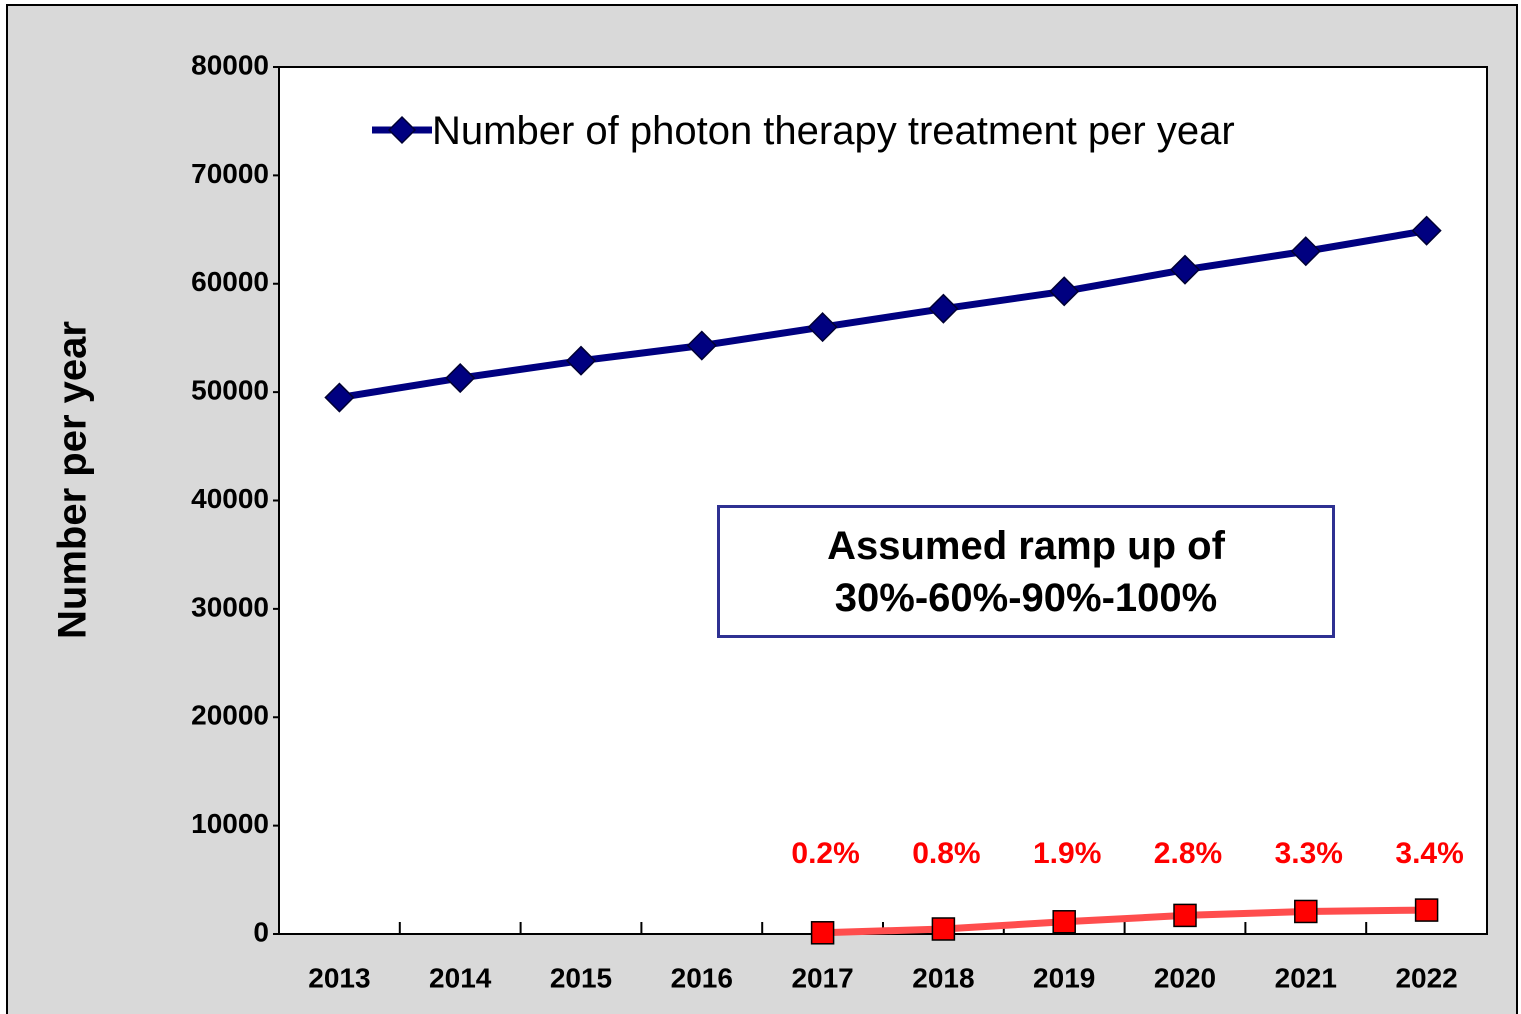 The height and width of the screenshot is (1014, 1521). I want to click on legend-marker, so click(402, 130).